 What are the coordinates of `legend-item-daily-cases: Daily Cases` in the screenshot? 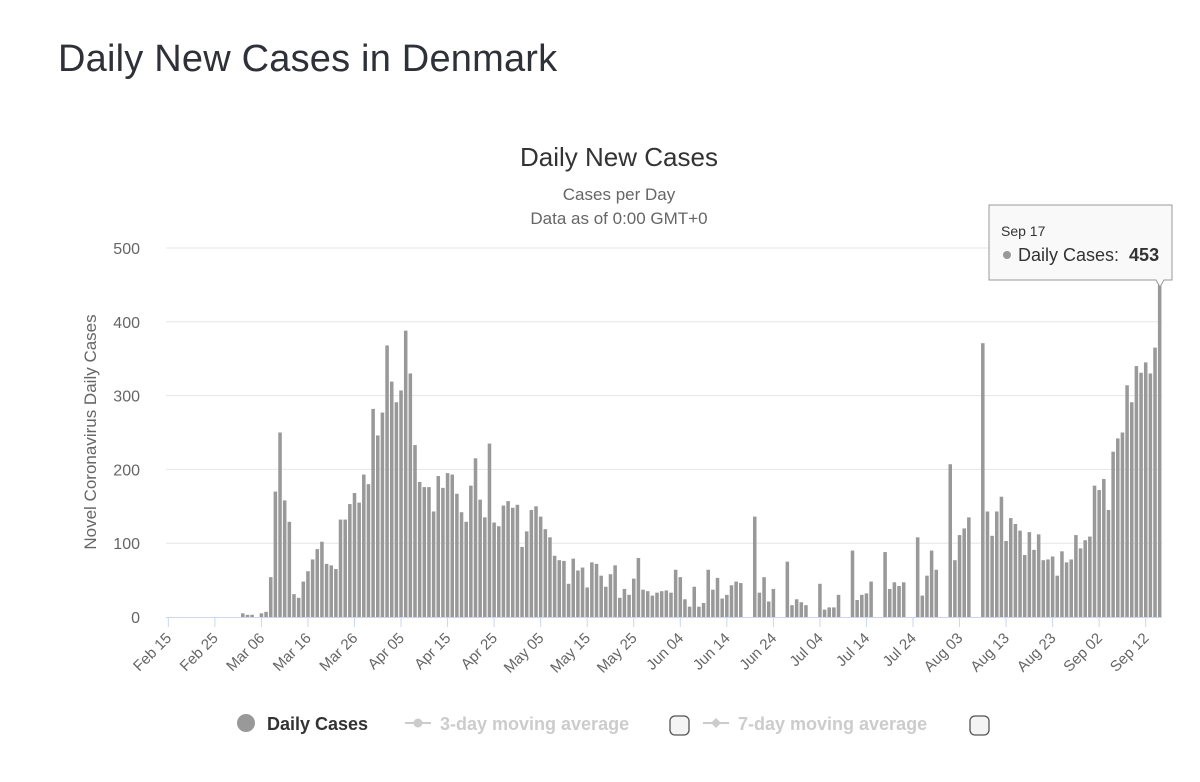 It's located at (302, 724).